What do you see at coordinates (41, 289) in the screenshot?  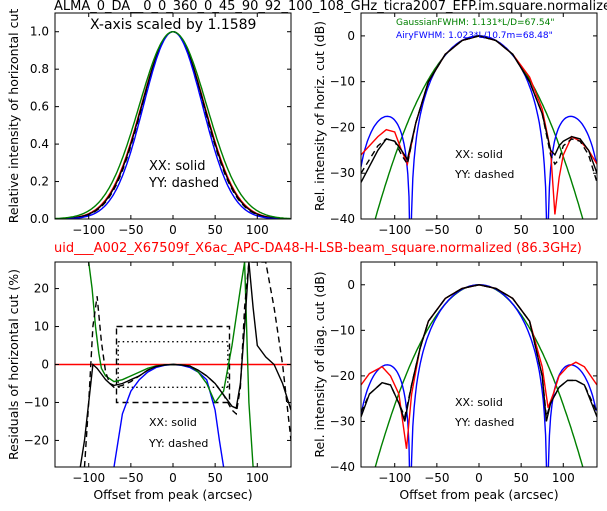 I see `y-tick-label-bl: 20` at bounding box center [41, 289].